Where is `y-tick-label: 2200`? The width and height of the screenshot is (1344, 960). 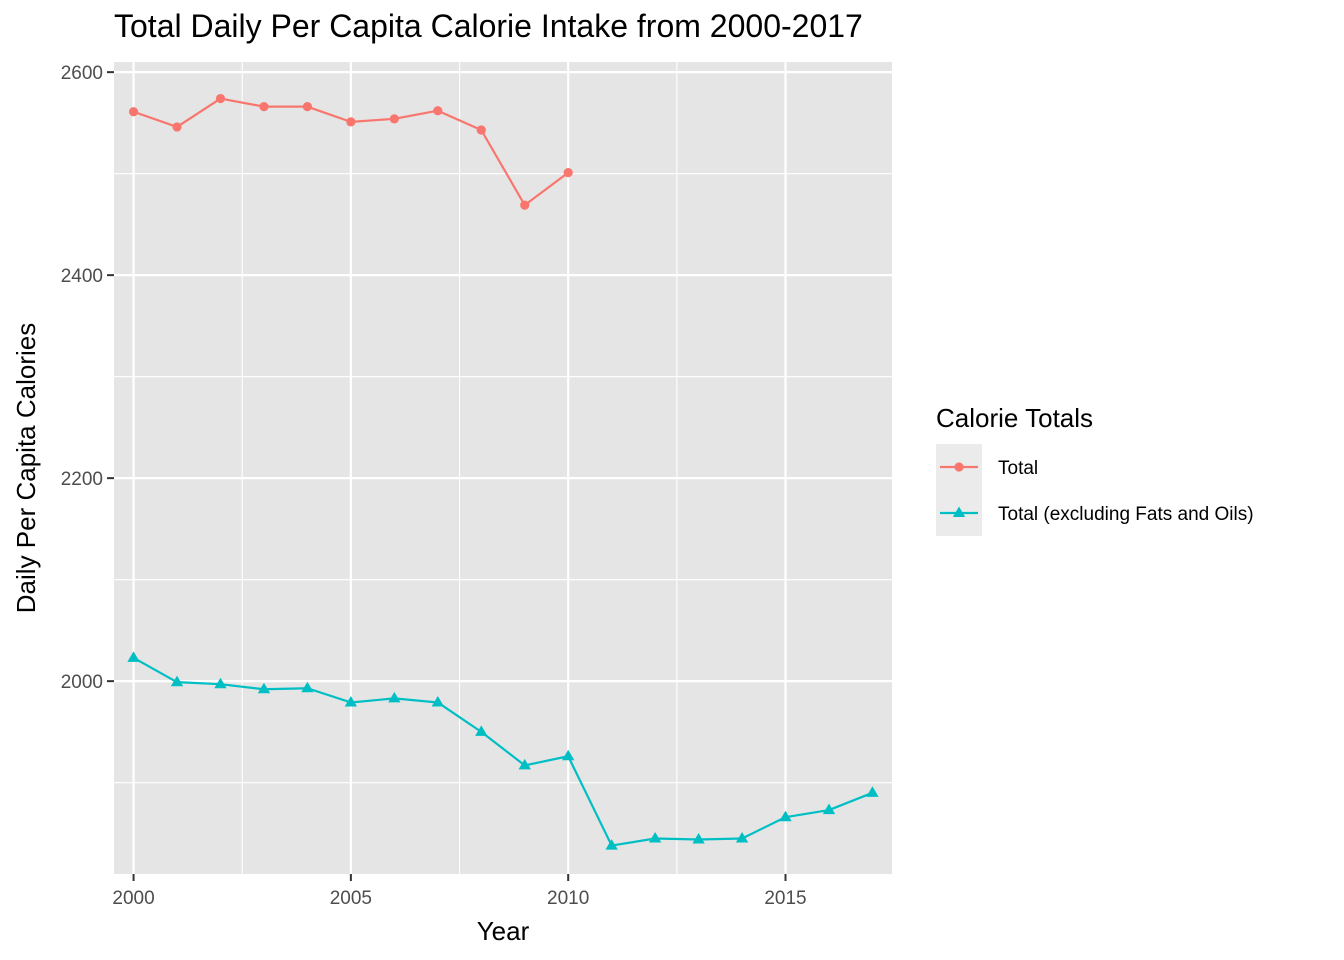
y-tick-label: 2200 is located at coordinates (82, 479).